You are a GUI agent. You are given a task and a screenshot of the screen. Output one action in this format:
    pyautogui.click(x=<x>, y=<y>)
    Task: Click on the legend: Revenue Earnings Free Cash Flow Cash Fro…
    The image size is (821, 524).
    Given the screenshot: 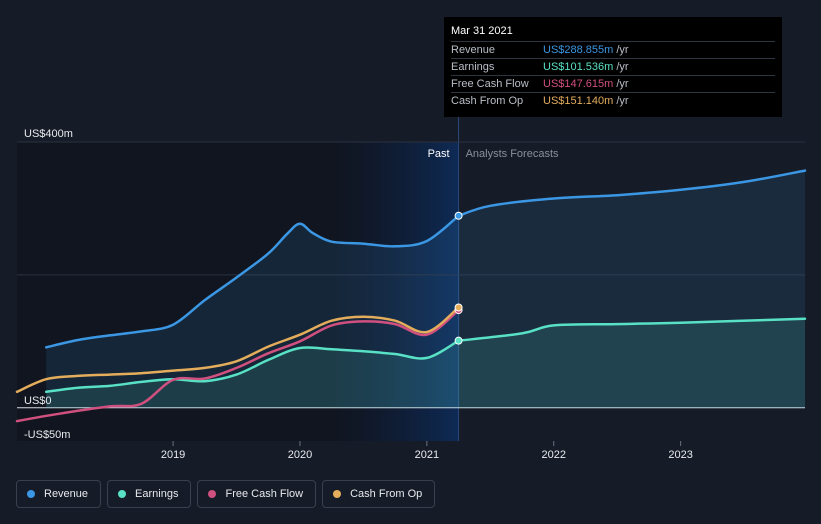 What is the action you would take?
    pyautogui.click(x=226, y=494)
    